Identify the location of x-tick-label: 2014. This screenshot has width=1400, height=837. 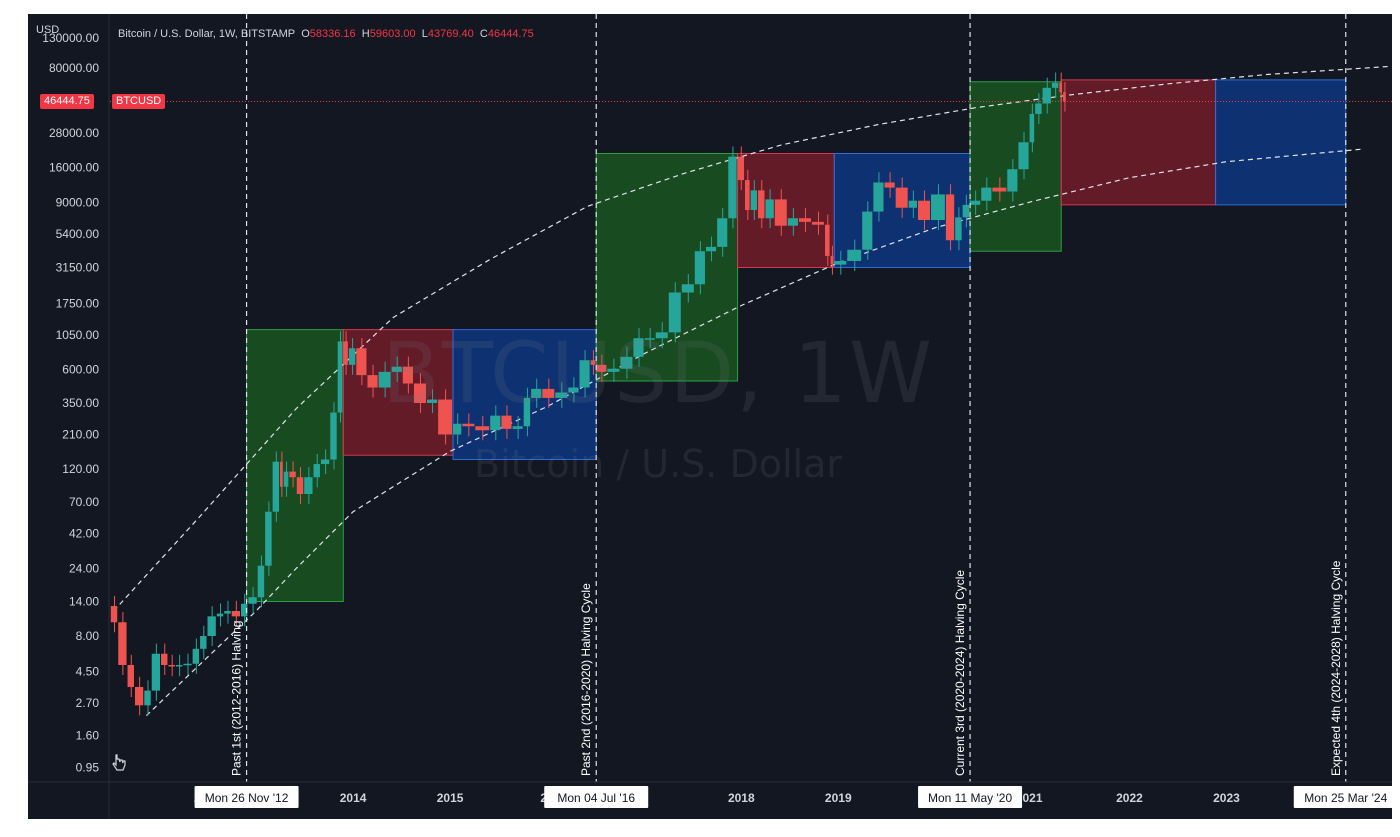
(353, 798).